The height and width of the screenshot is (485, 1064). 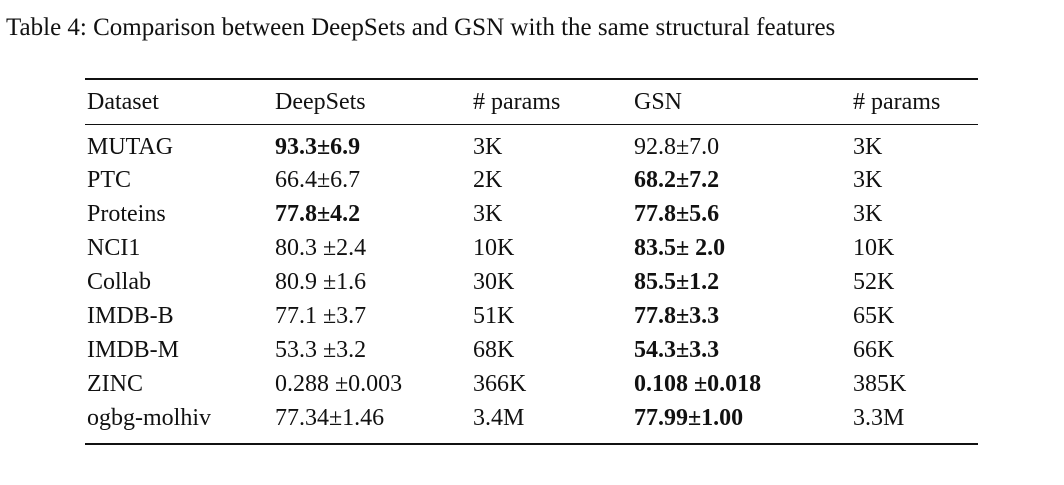 I want to click on table-row: PTC 66.4±6.7 2K 68.2±7.2 3K, so click(x=531, y=180).